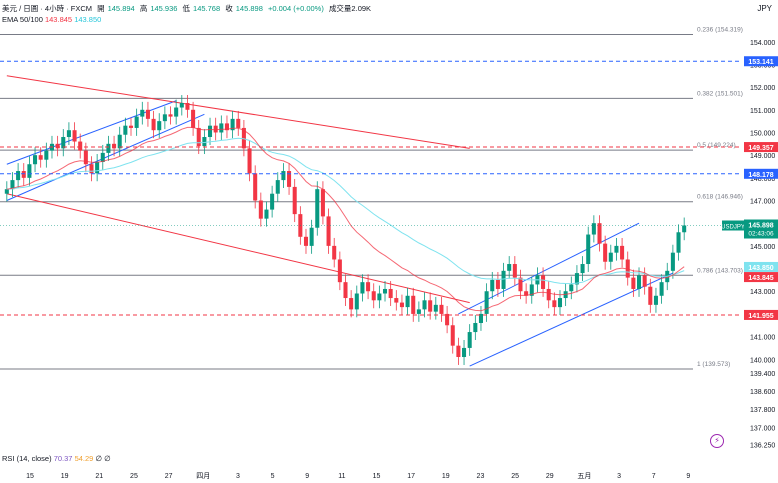 This screenshot has width=778, height=483. Describe the element at coordinates (105, 157) in the screenshot. I see `rising-channel-lower` at that location.